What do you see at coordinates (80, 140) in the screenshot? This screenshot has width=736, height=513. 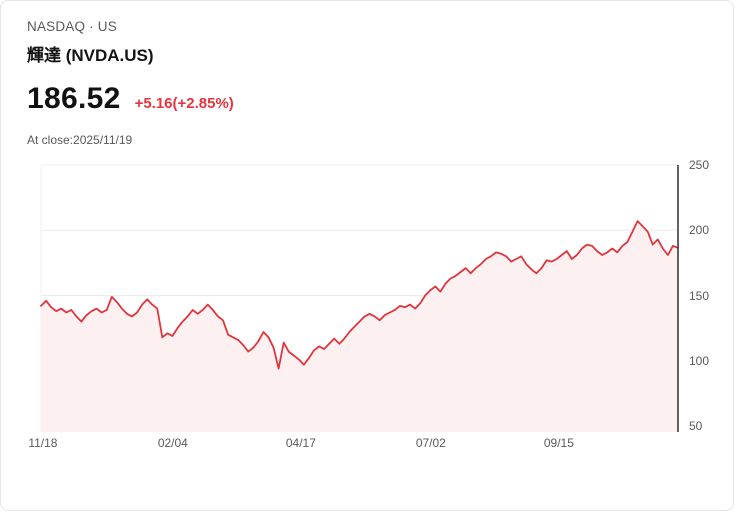 I see `close-timestamp: At close:2025/11/19` at bounding box center [80, 140].